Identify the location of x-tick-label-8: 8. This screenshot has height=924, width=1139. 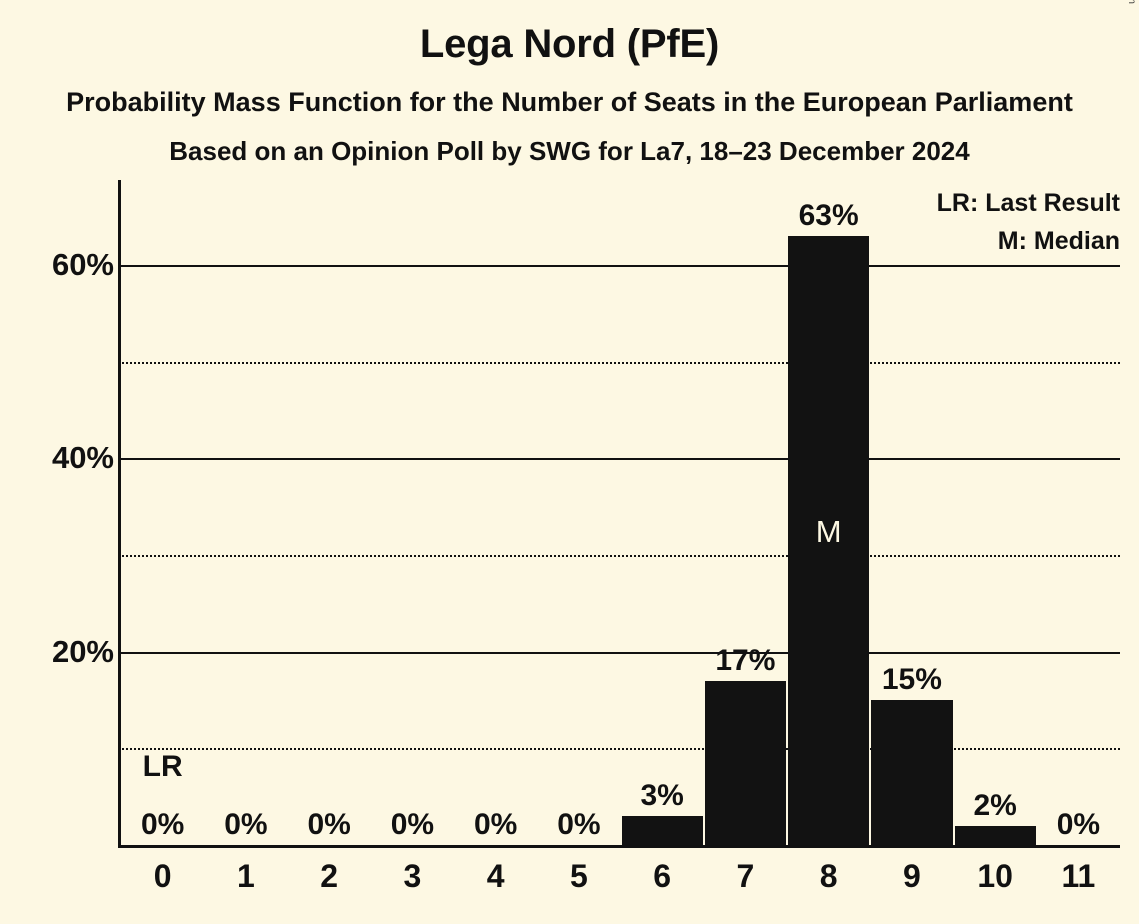
(828, 876).